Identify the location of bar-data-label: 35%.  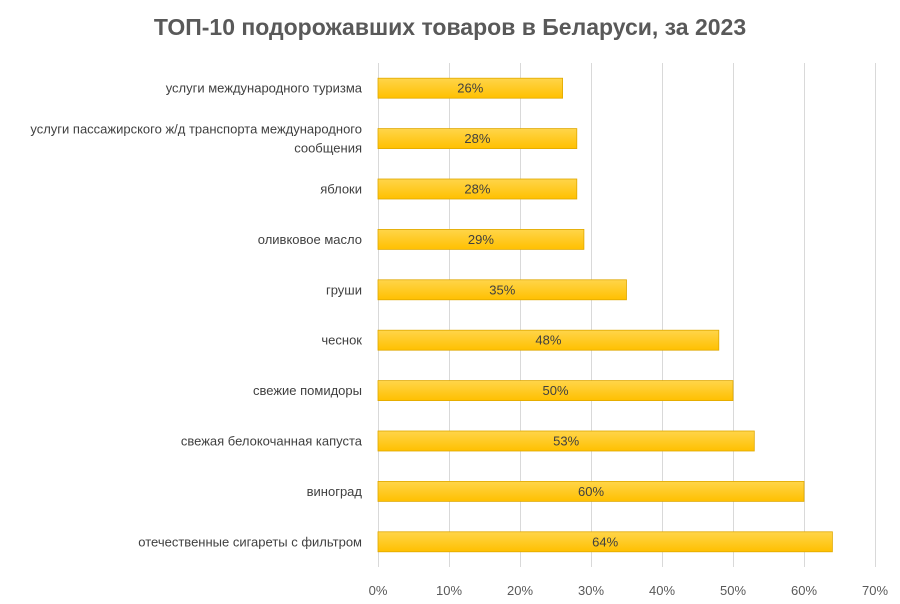
(502, 289).